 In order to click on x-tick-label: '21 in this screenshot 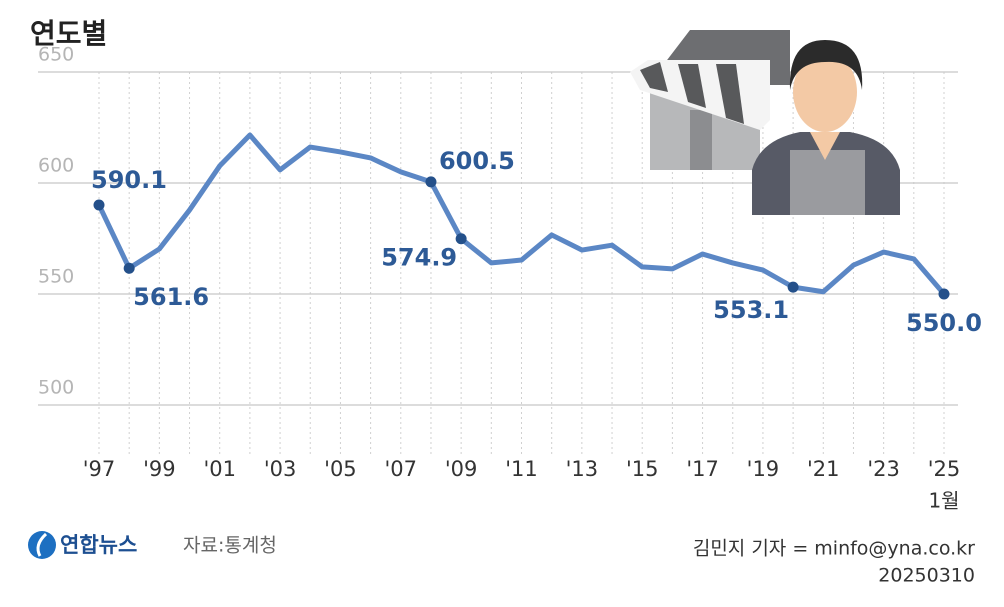, I will do `click(823, 469)`.